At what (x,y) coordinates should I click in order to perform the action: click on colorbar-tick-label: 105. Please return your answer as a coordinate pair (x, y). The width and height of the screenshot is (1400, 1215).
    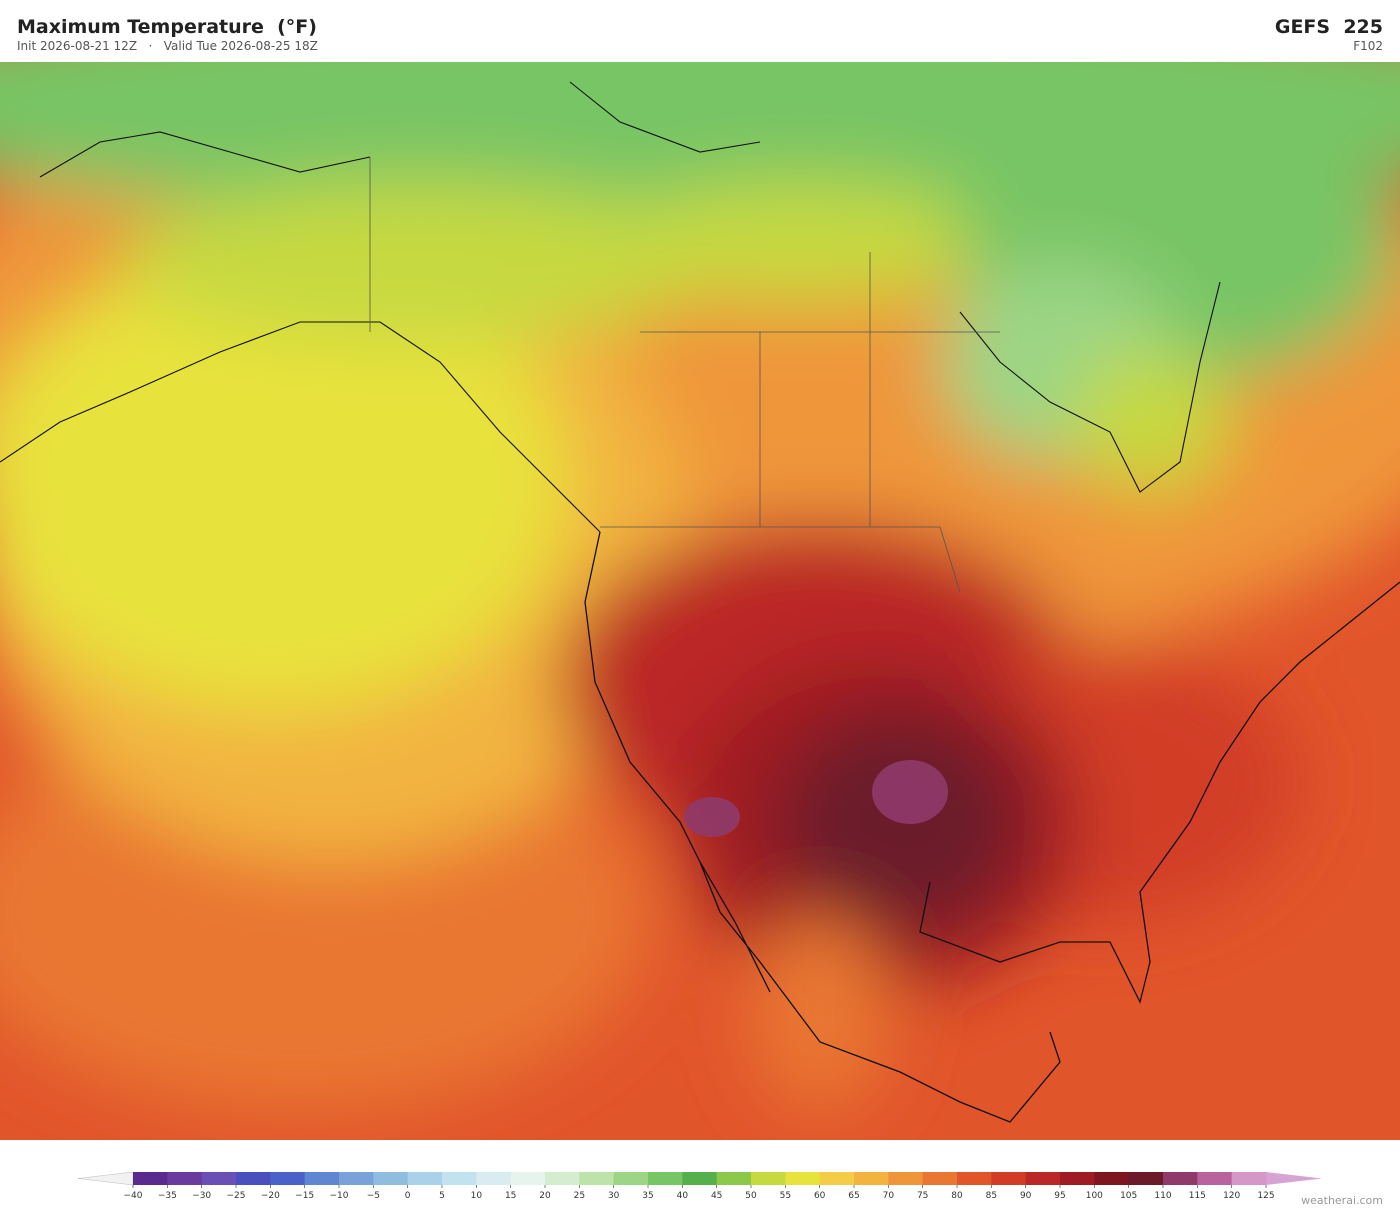
    Looking at the image, I should click on (1128, 1195).